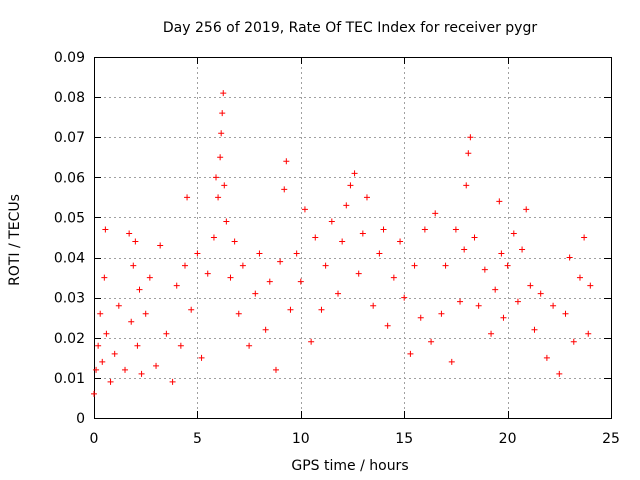 The height and width of the screenshot is (480, 640). What do you see at coordinates (404, 439) in the screenshot?
I see `x-tick-label: 15` at bounding box center [404, 439].